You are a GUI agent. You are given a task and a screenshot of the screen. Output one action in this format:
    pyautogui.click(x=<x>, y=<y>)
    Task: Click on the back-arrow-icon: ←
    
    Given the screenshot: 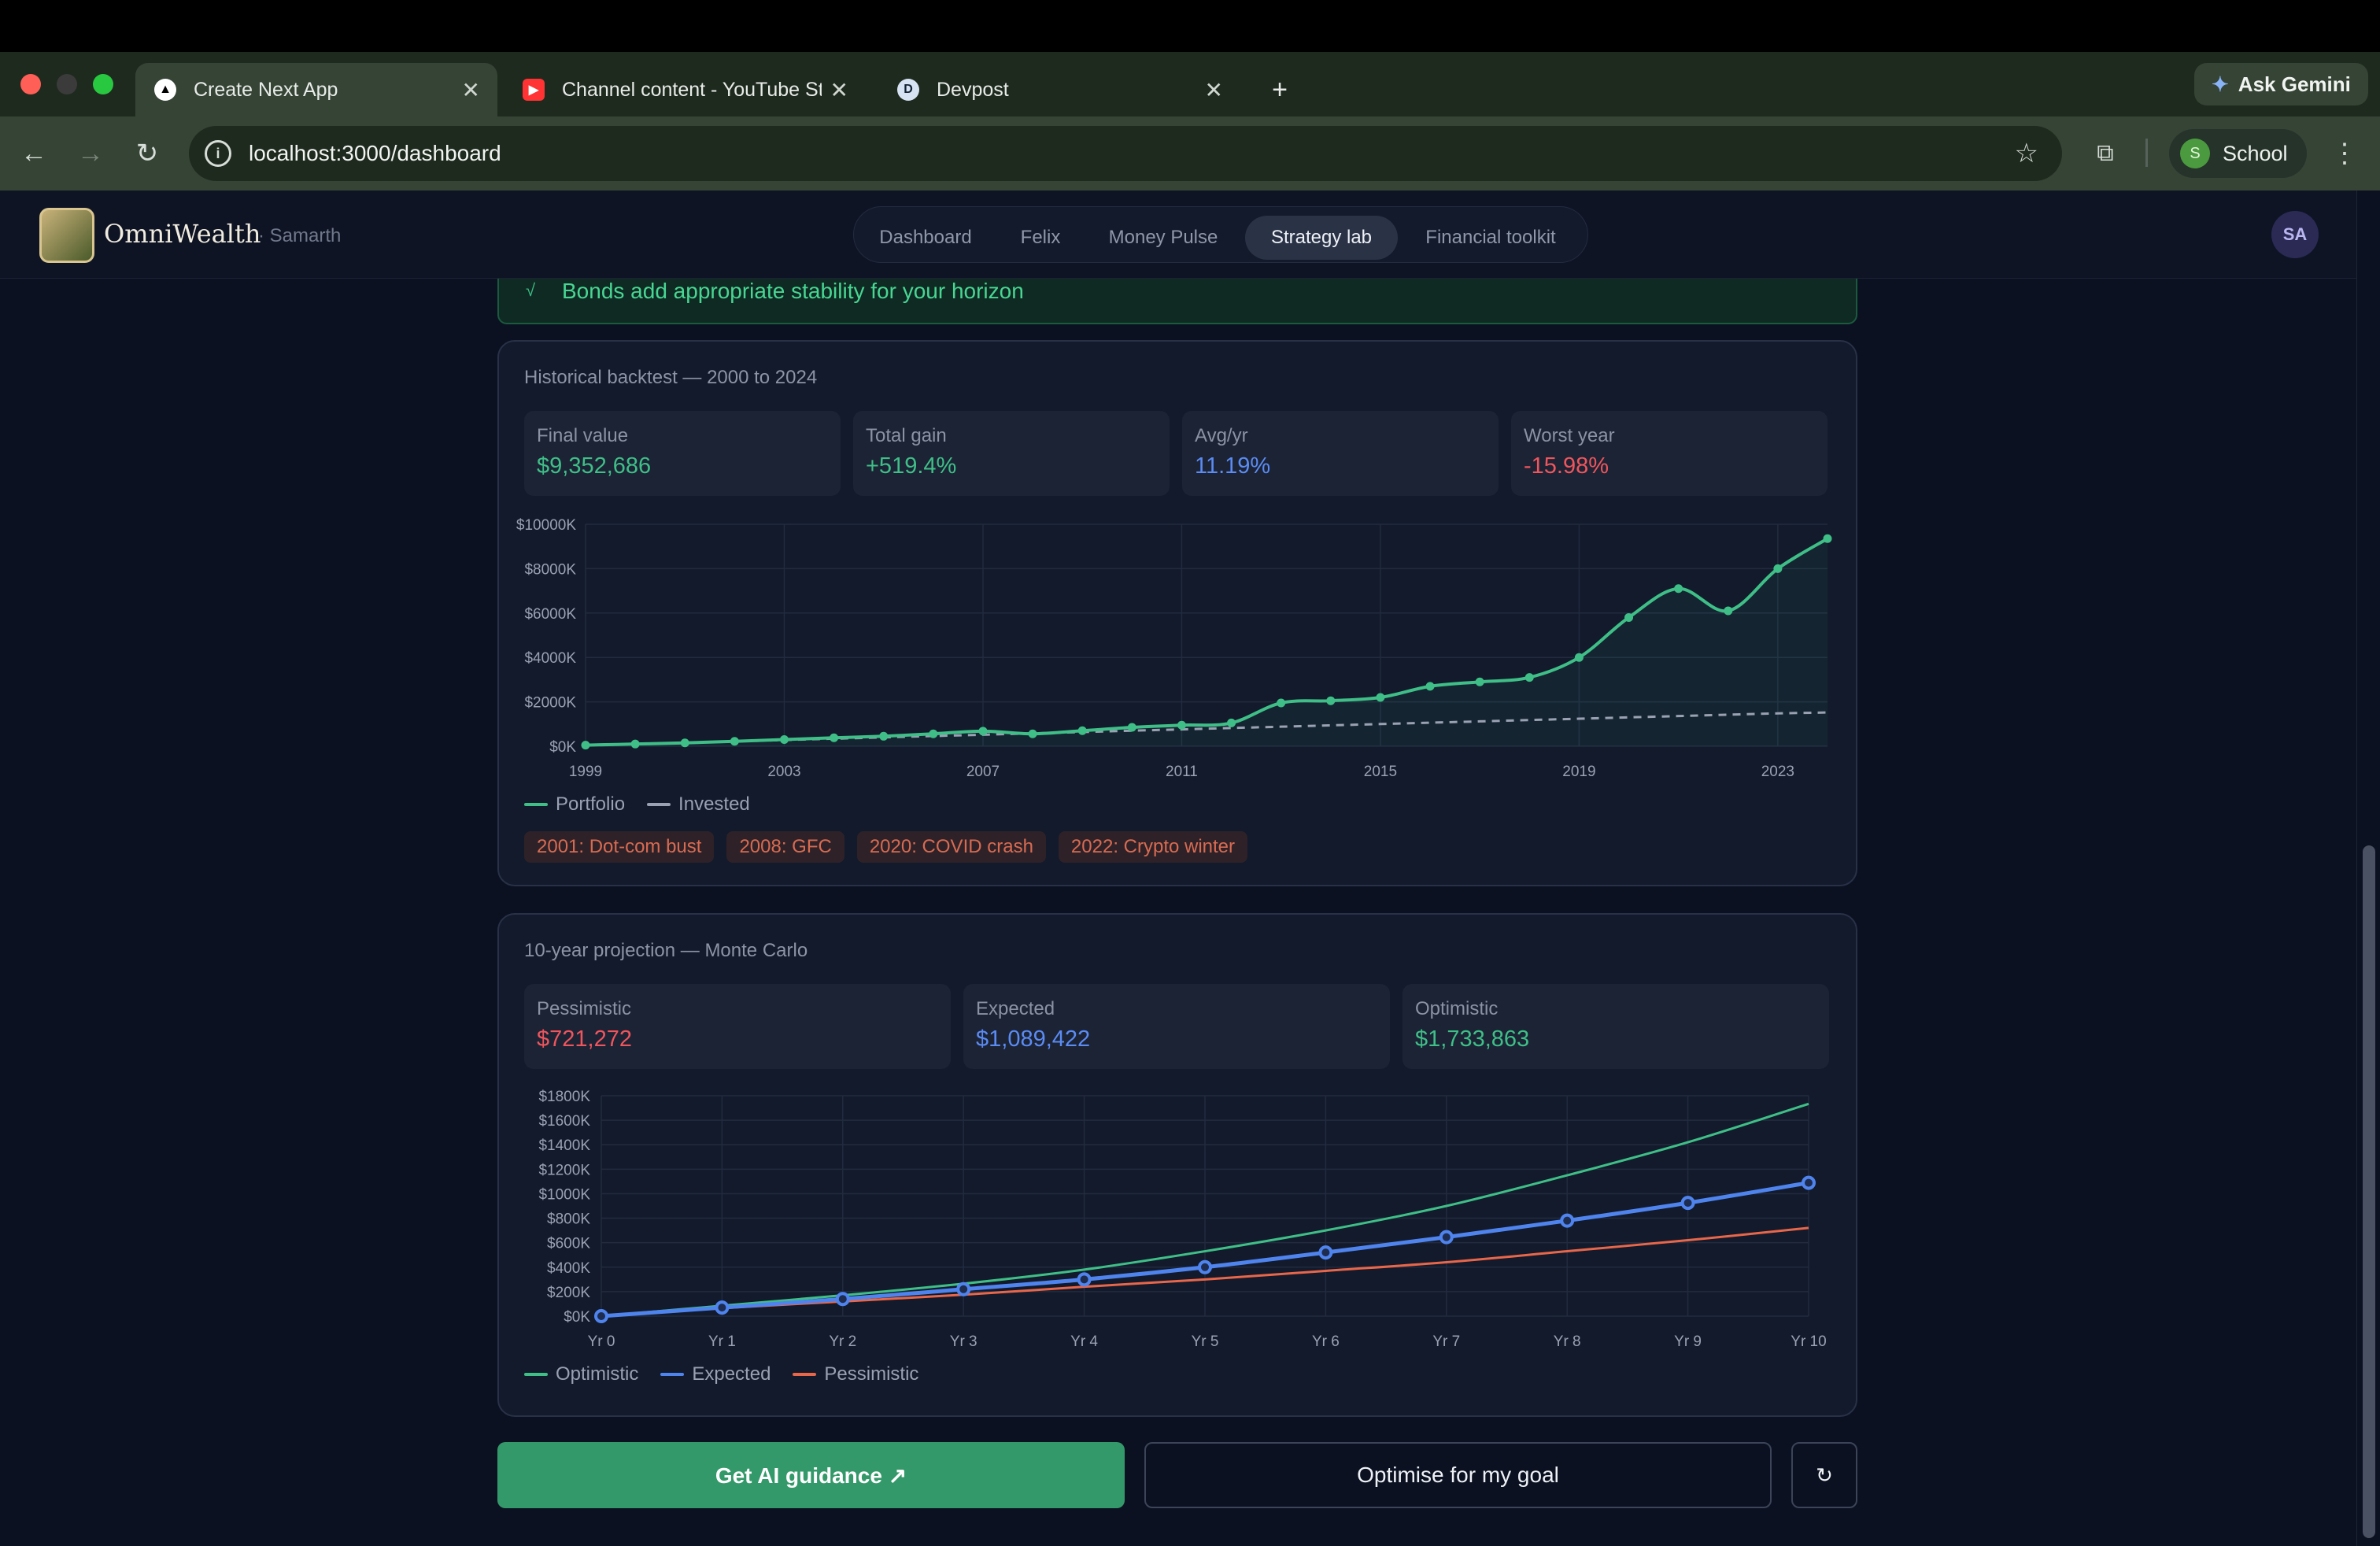 What is the action you would take?
    pyautogui.click(x=33, y=153)
    